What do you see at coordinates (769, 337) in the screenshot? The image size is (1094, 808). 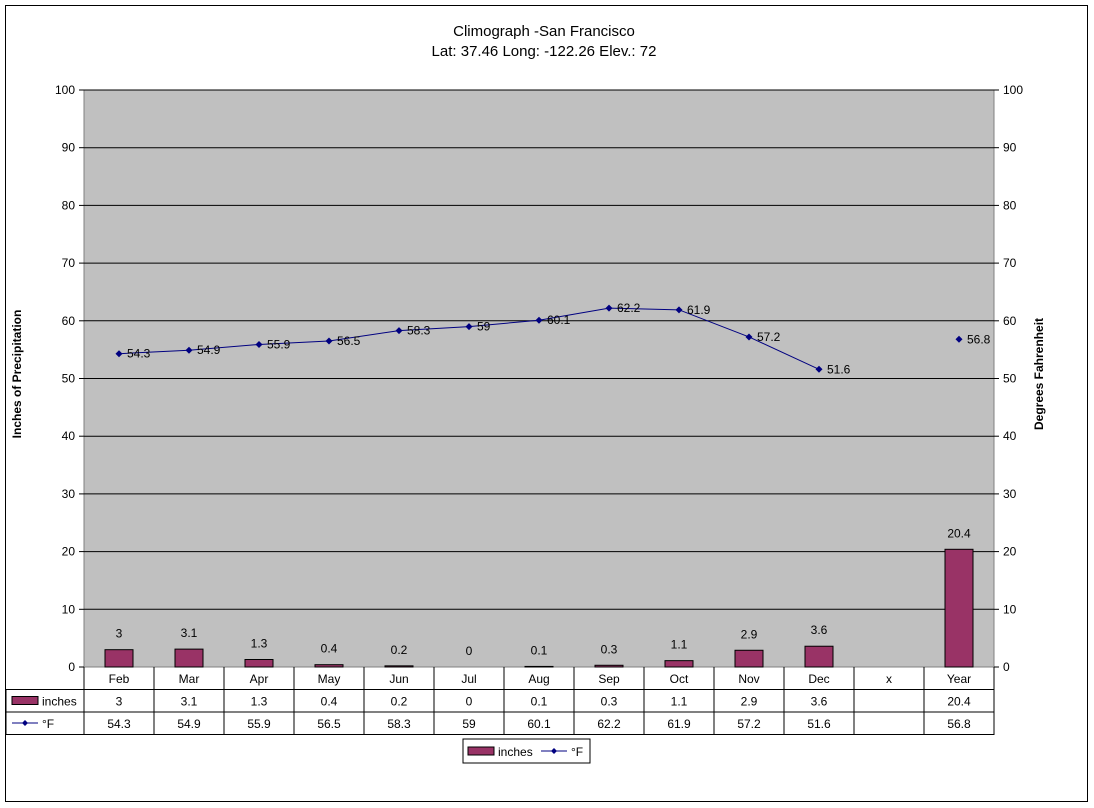 I see `temp-point-label: 57.2` at bounding box center [769, 337].